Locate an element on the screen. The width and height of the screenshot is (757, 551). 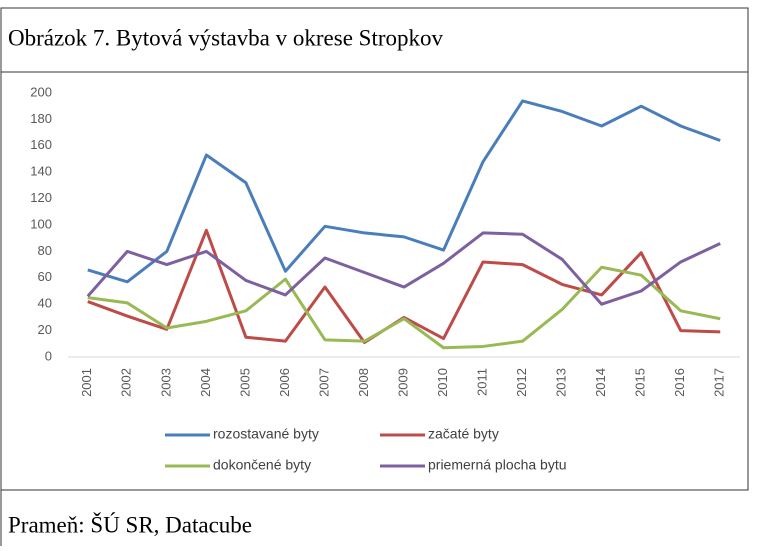
legend-label: rozostavané byty is located at coordinates (266, 434).